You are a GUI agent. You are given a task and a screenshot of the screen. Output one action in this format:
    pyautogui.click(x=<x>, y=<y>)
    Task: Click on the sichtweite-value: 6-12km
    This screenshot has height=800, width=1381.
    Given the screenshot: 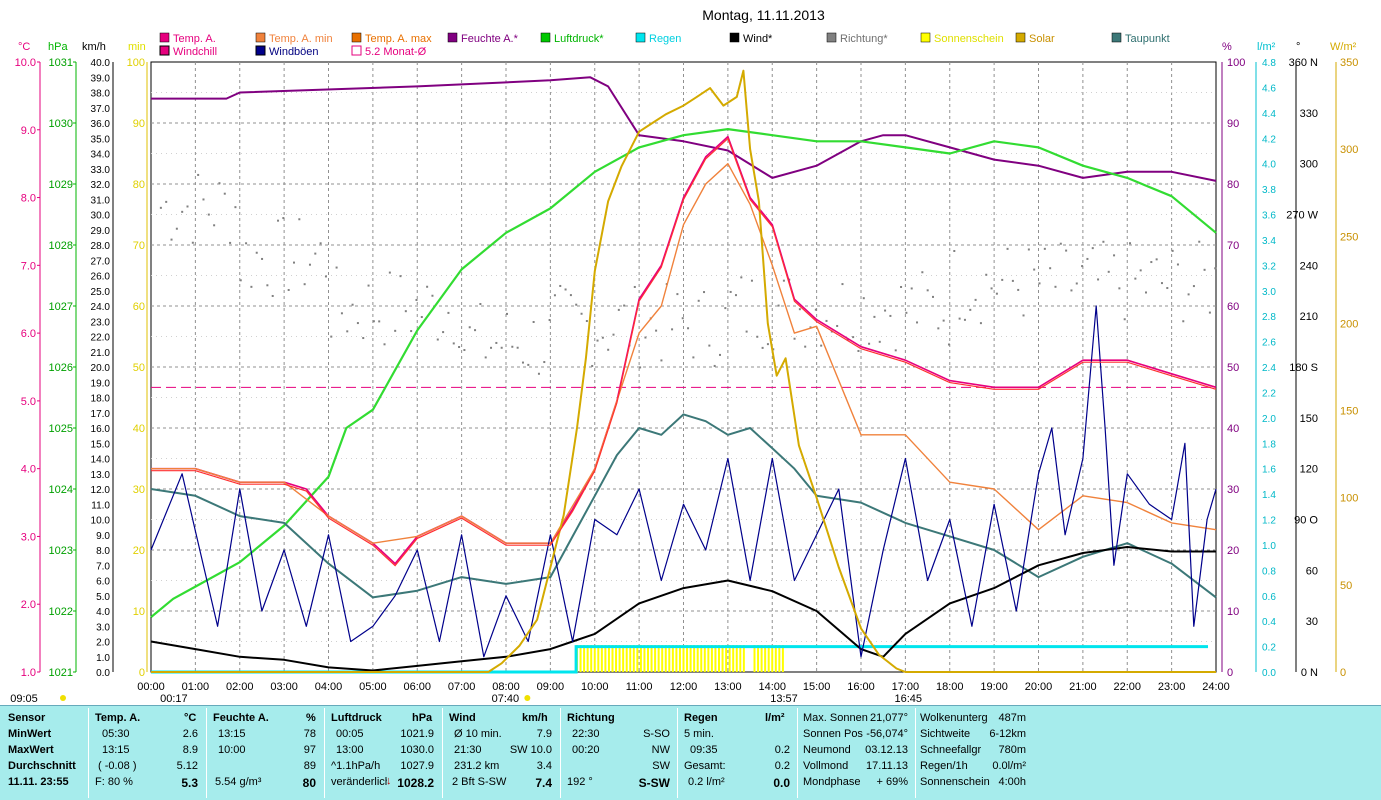 What is the action you would take?
    pyautogui.click(x=1007, y=734)
    